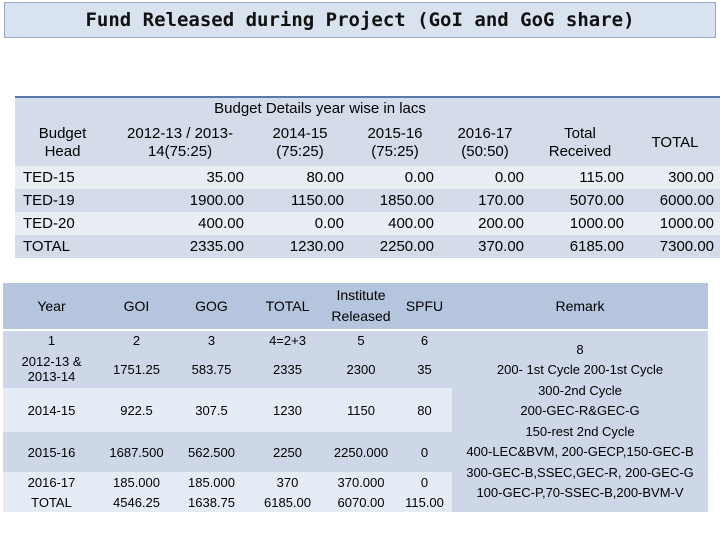 The width and height of the screenshot is (720, 540). What do you see at coordinates (211, 340) in the screenshot?
I see `index-cell: 3` at bounding box center [211, 340].